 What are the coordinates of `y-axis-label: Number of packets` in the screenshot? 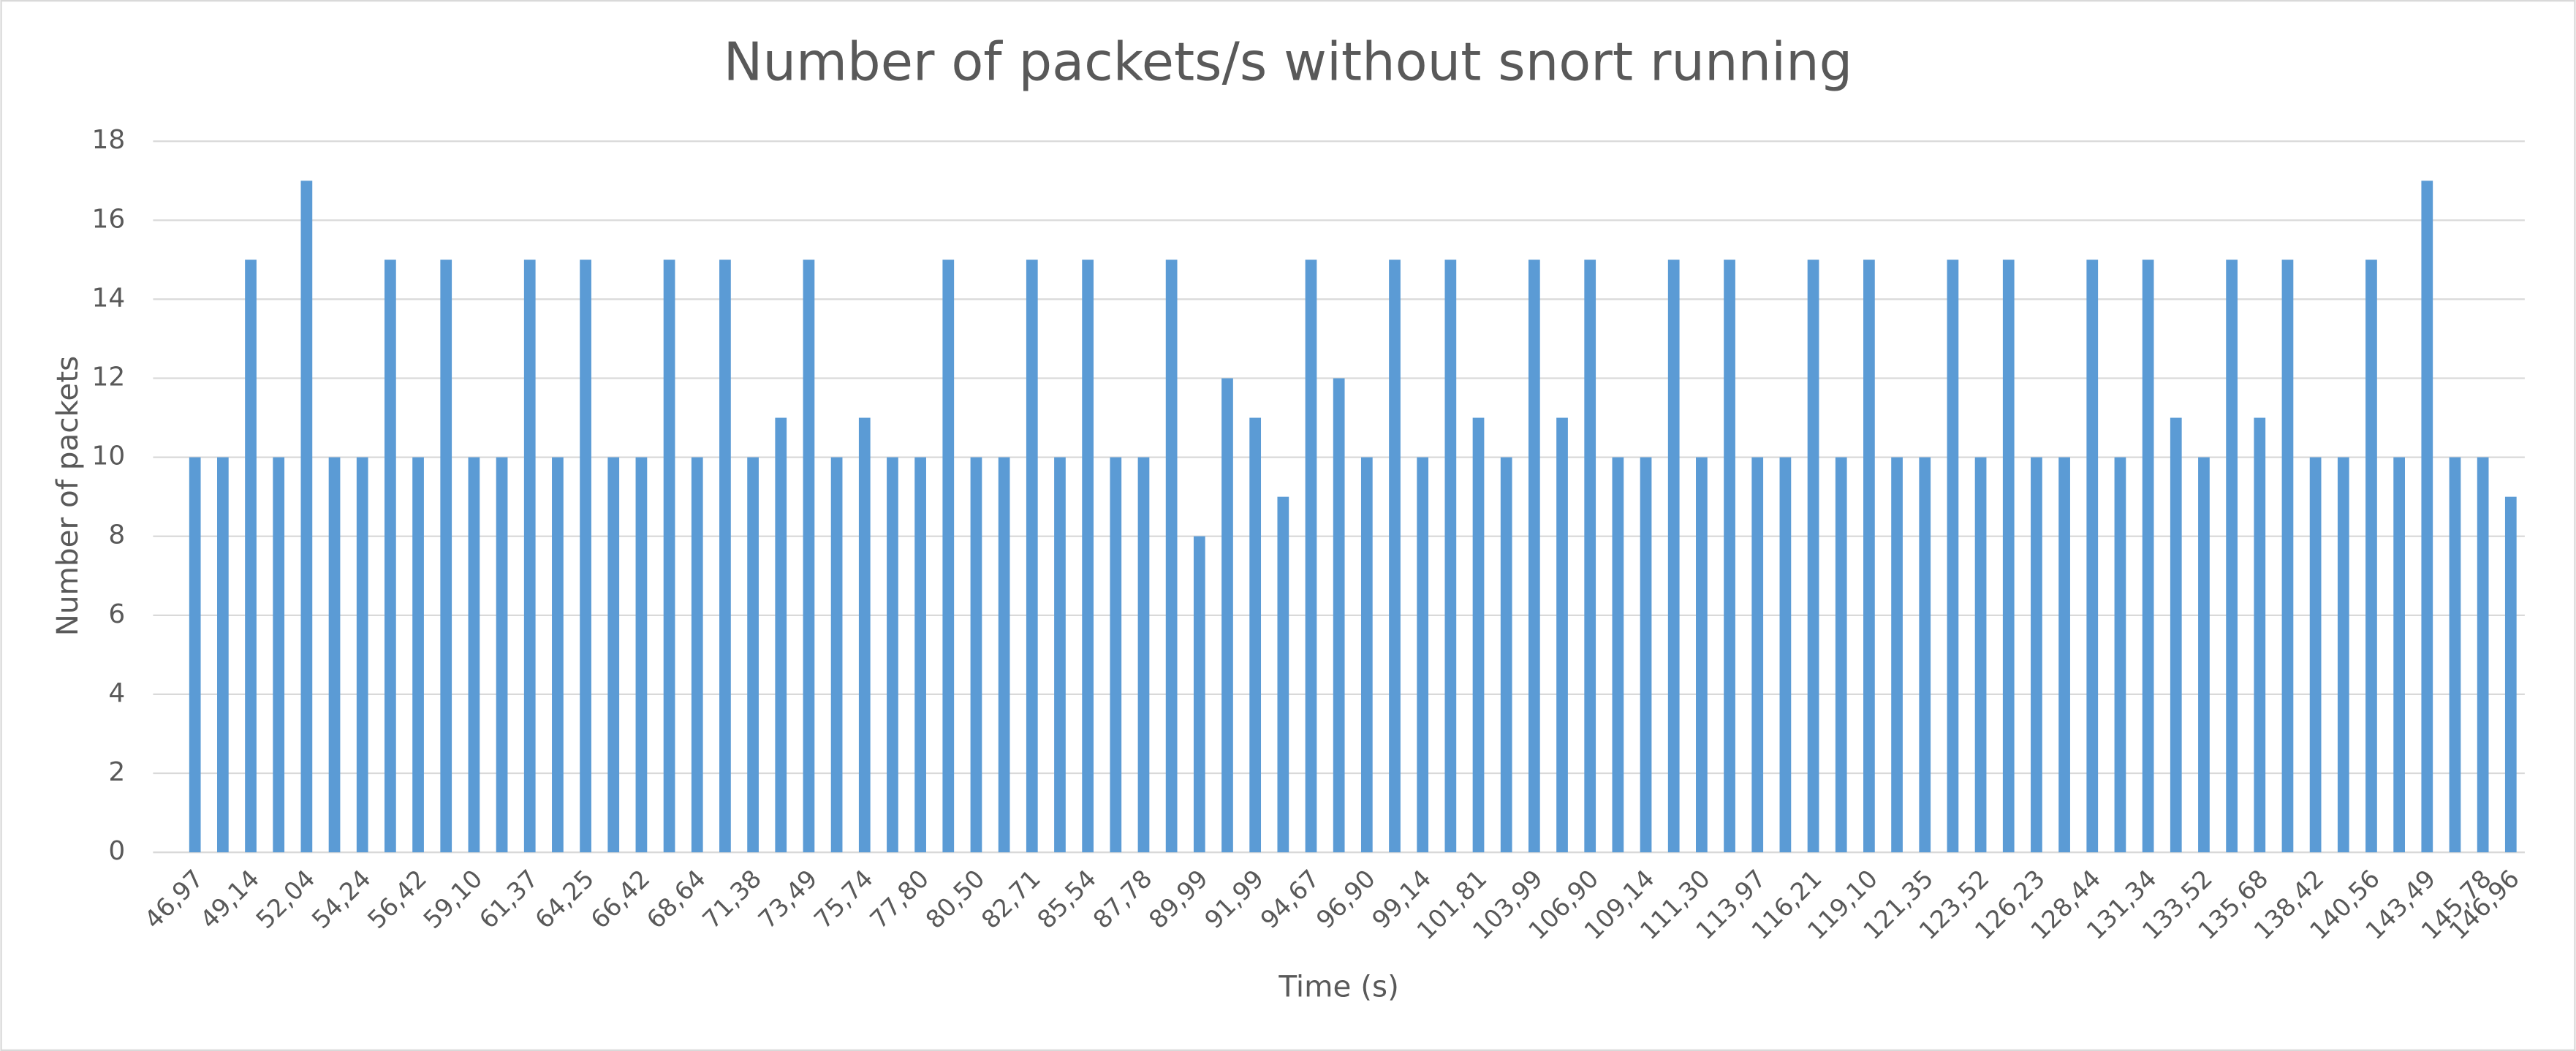 It's located at (67, 496).